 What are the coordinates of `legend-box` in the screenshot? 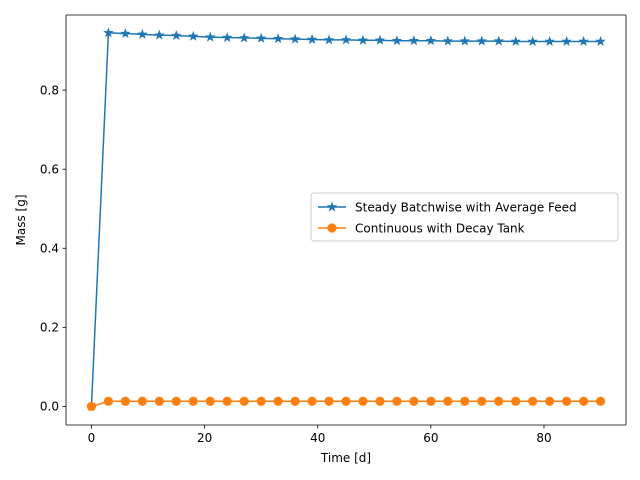 It's located at (464, 217).